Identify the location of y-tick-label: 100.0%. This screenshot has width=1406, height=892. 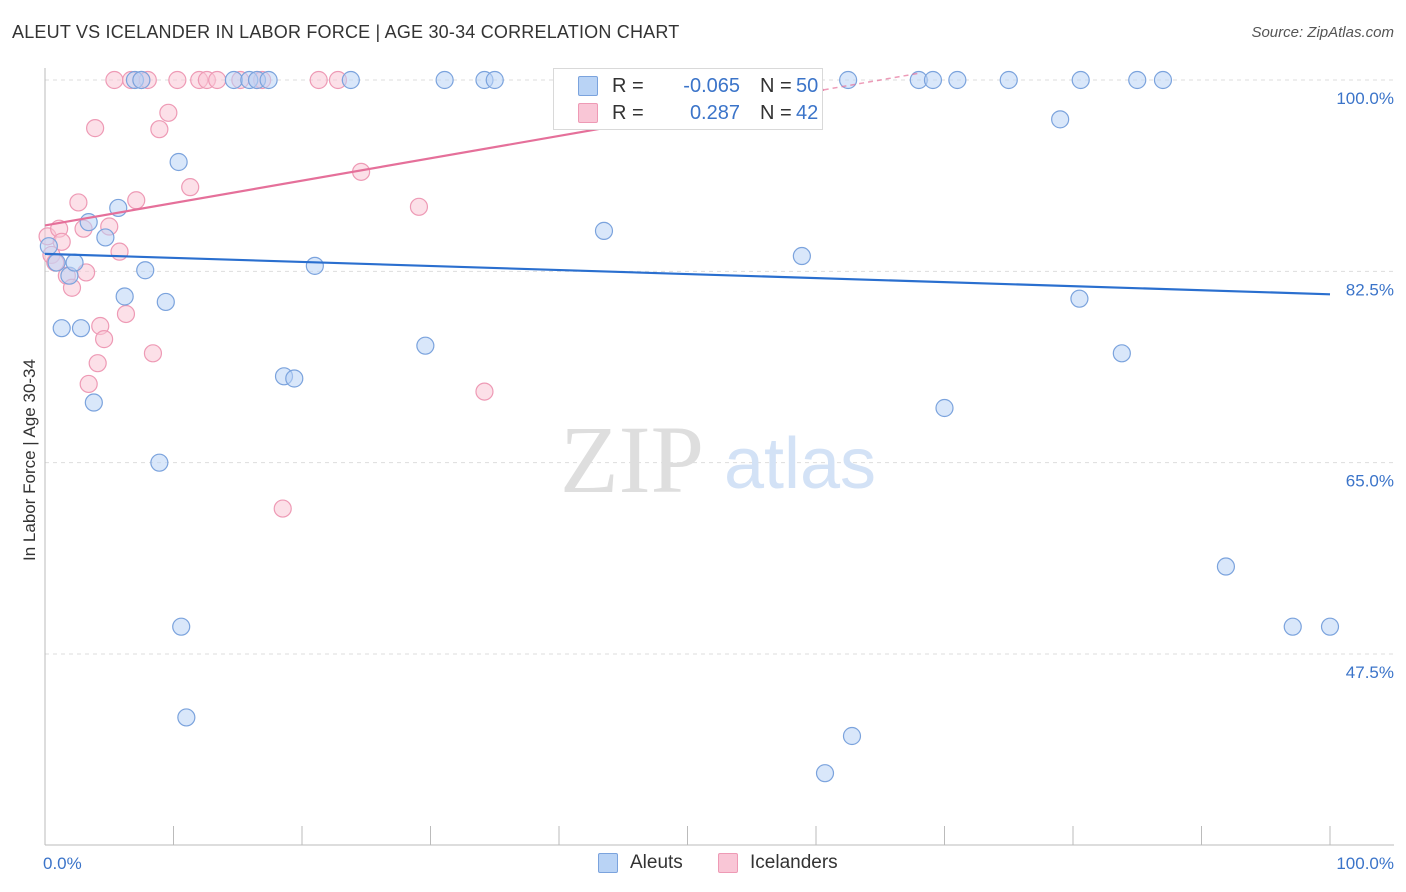
(1365, 98).